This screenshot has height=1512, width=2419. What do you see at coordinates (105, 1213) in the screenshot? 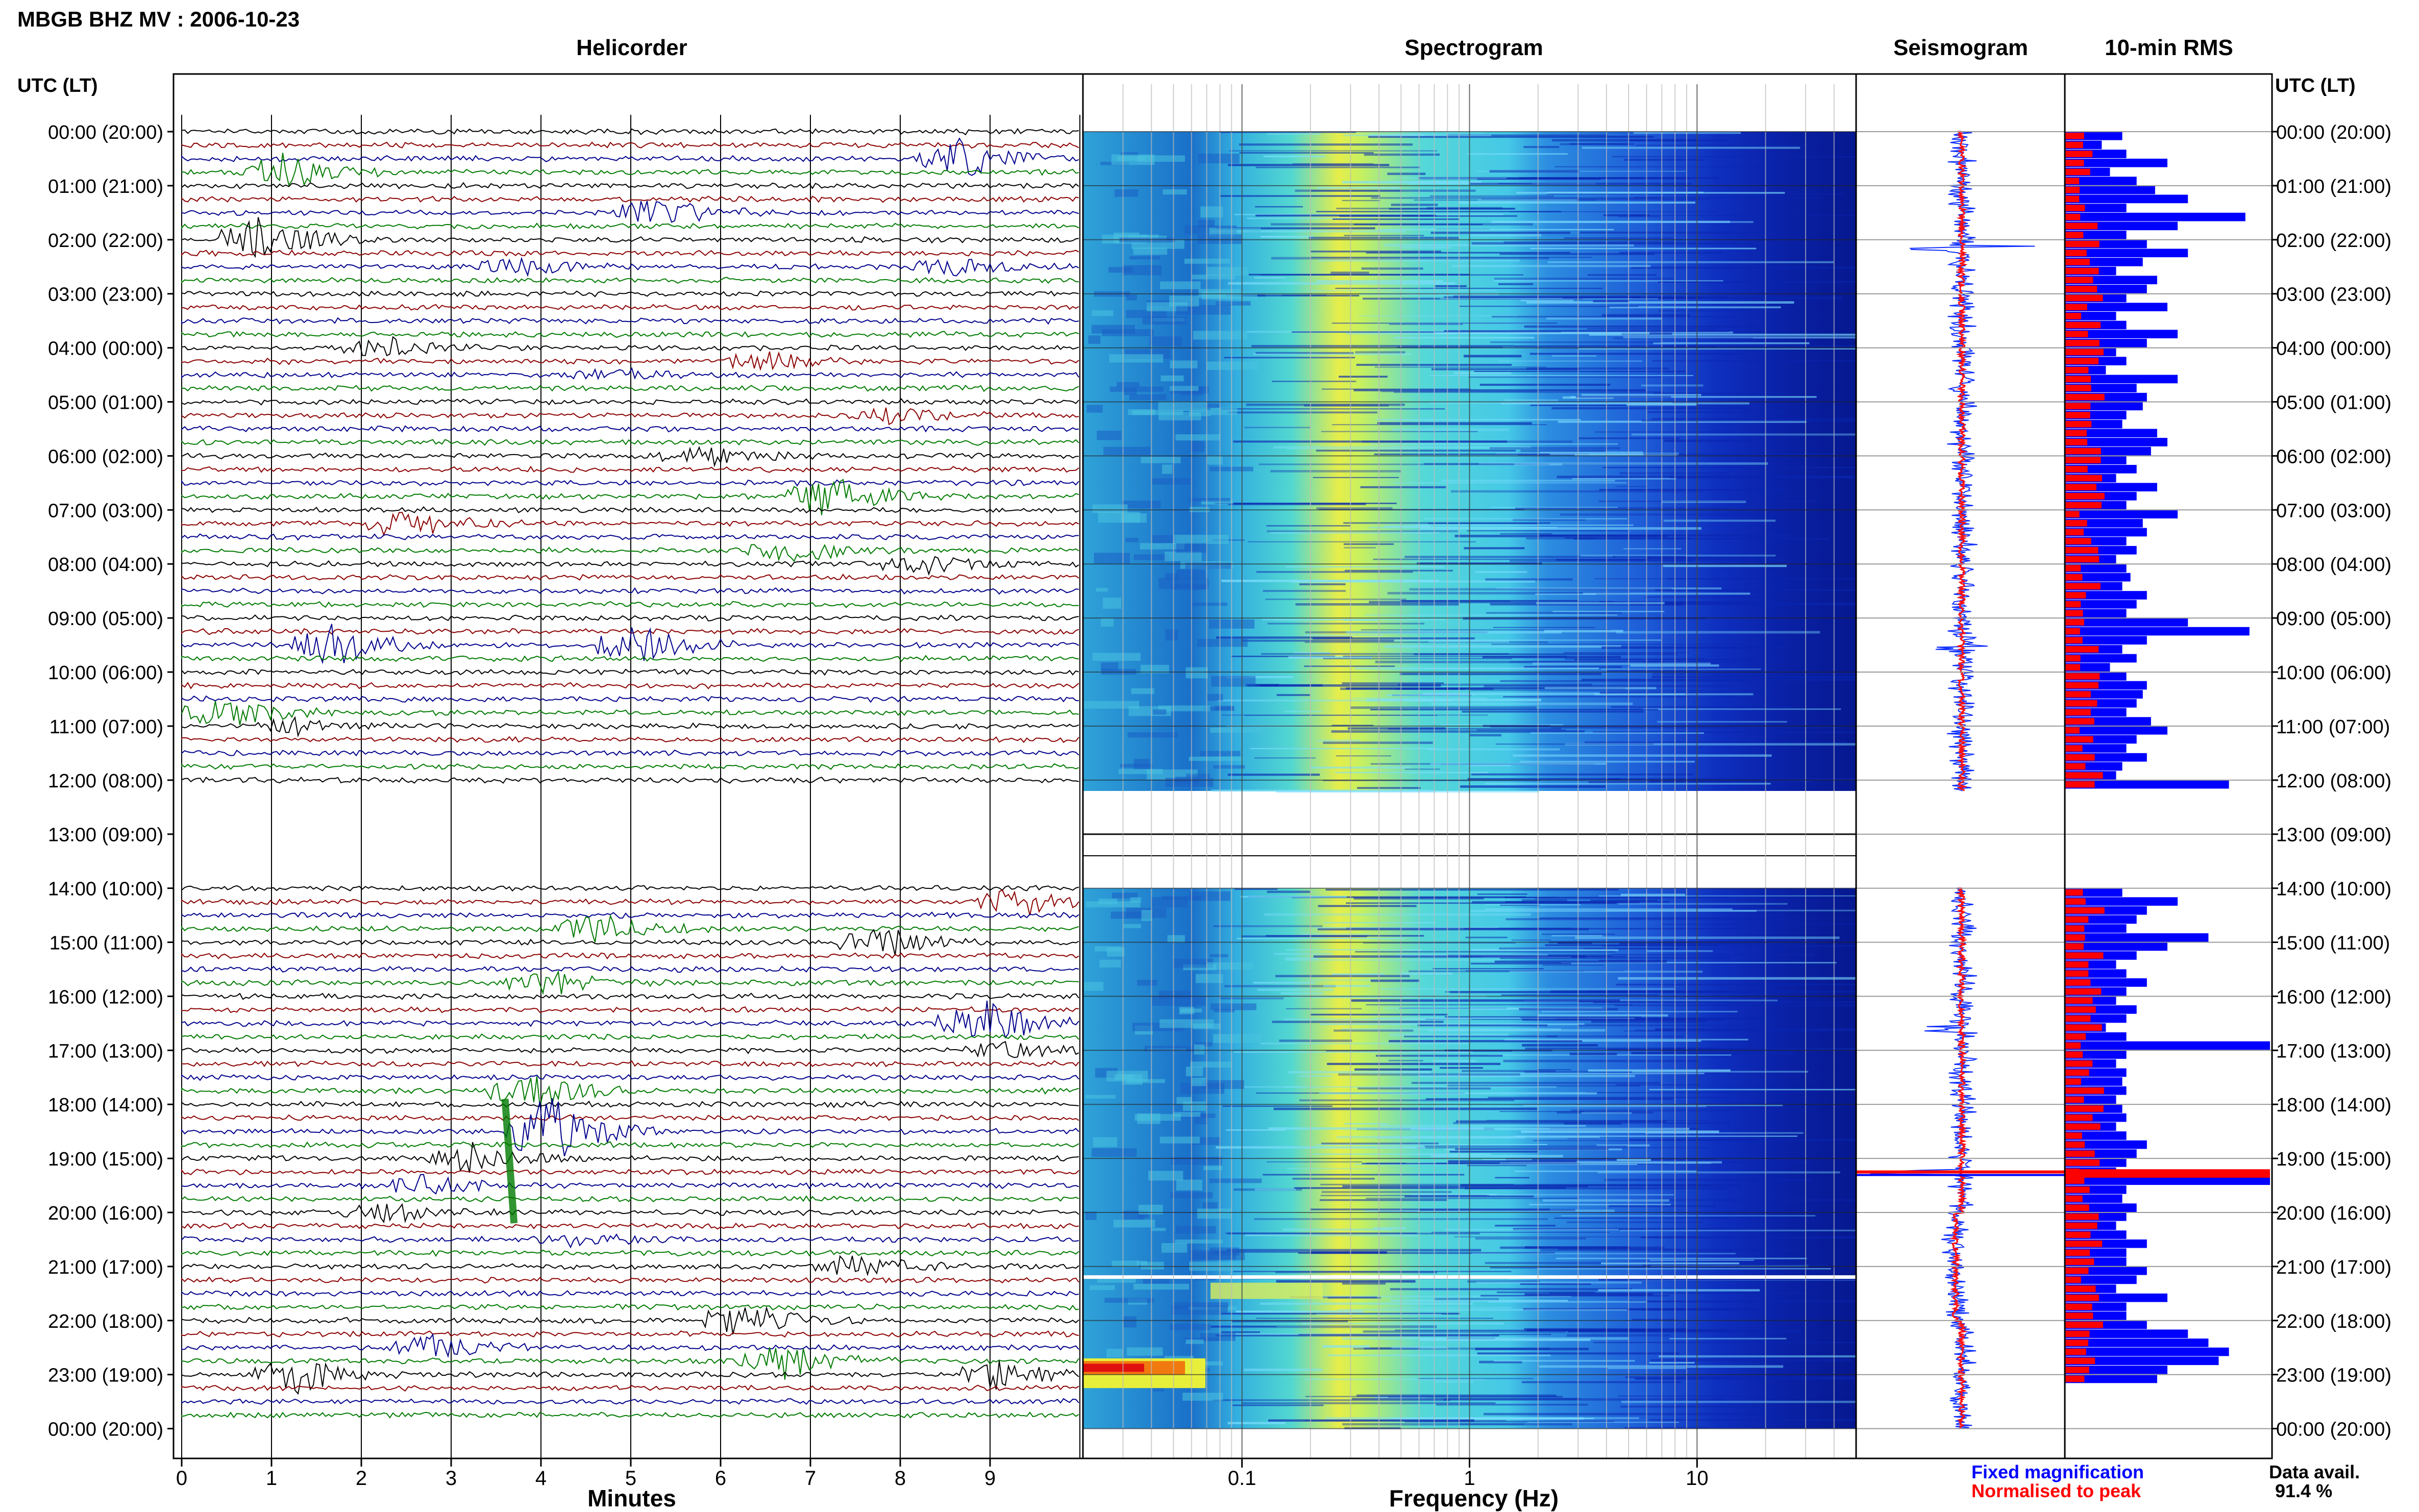
I see `time-label-left: 20:00 (16:00)` at bounding box center [105, 1213].